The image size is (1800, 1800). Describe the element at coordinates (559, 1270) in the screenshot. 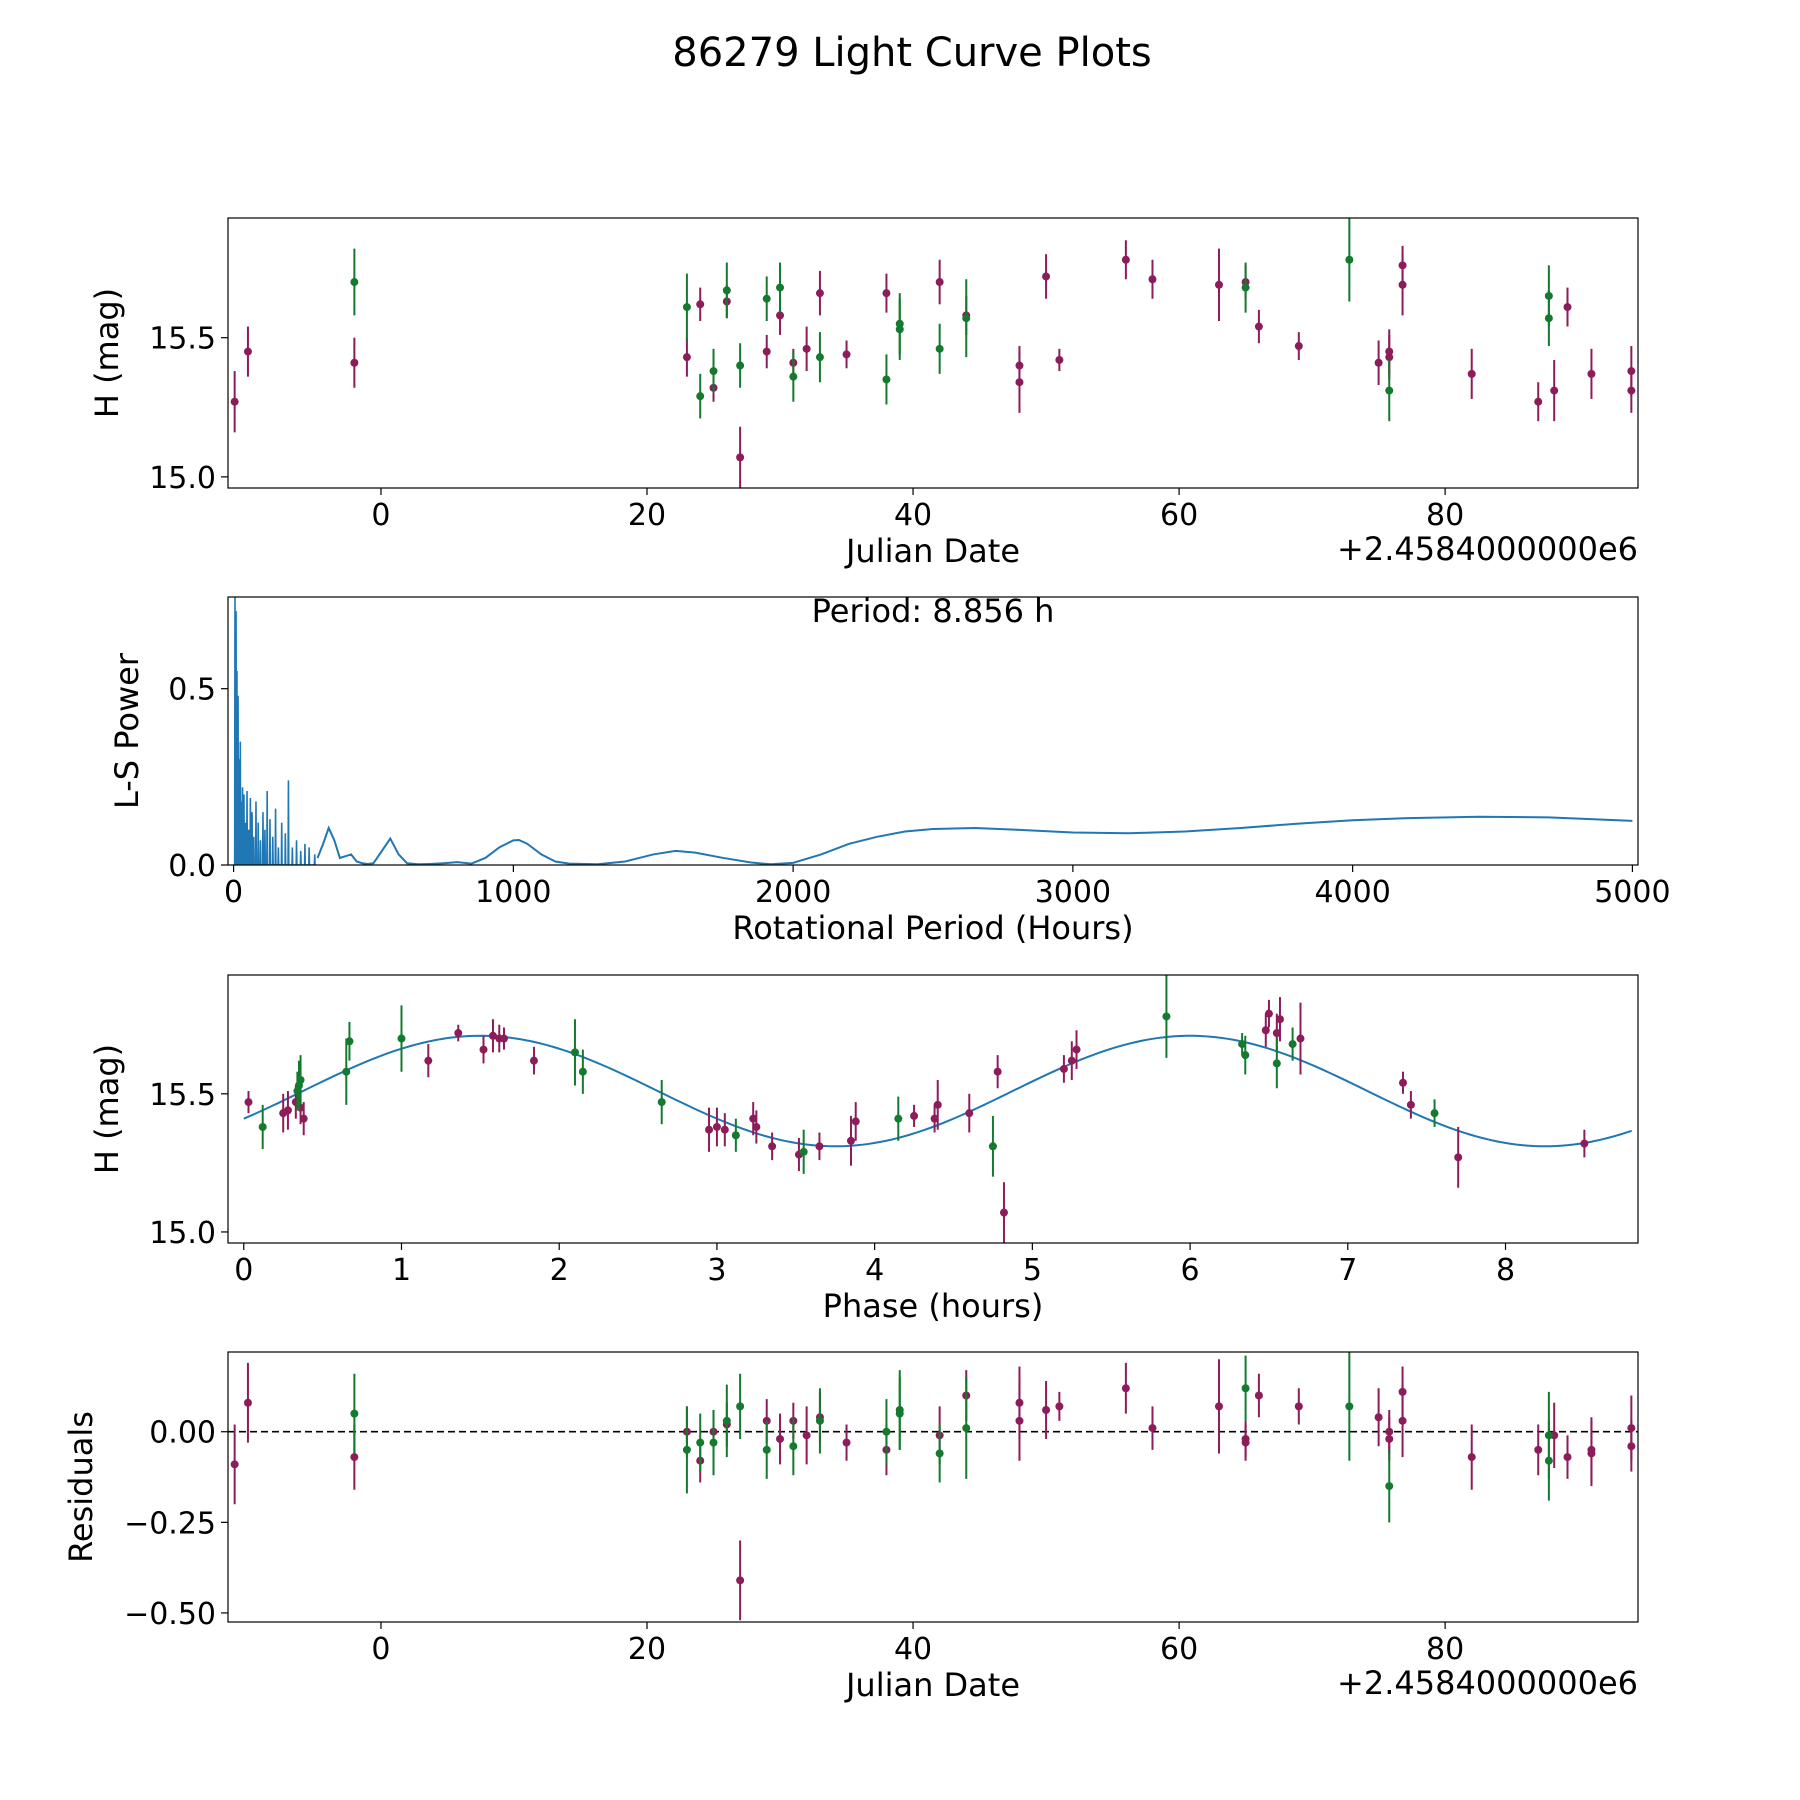

I see `x-tick-label: 2` at that location.